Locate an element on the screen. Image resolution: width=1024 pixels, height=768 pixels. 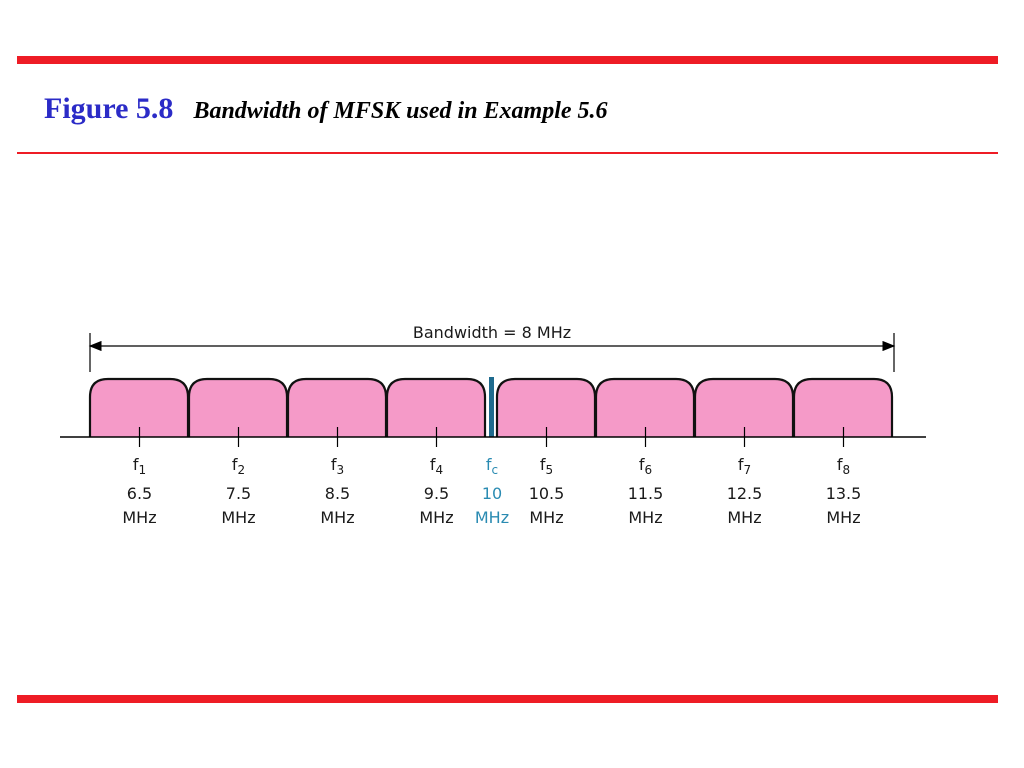
freq-value-fc: 10 is located at coordinates (492, 493).